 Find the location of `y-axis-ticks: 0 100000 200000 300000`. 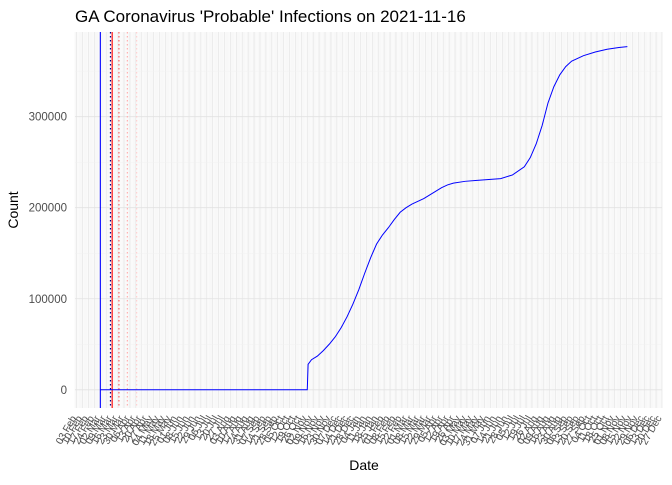

y-axis-ticks: 0 100000 200000 300000 is located at coordinates (48, 254).